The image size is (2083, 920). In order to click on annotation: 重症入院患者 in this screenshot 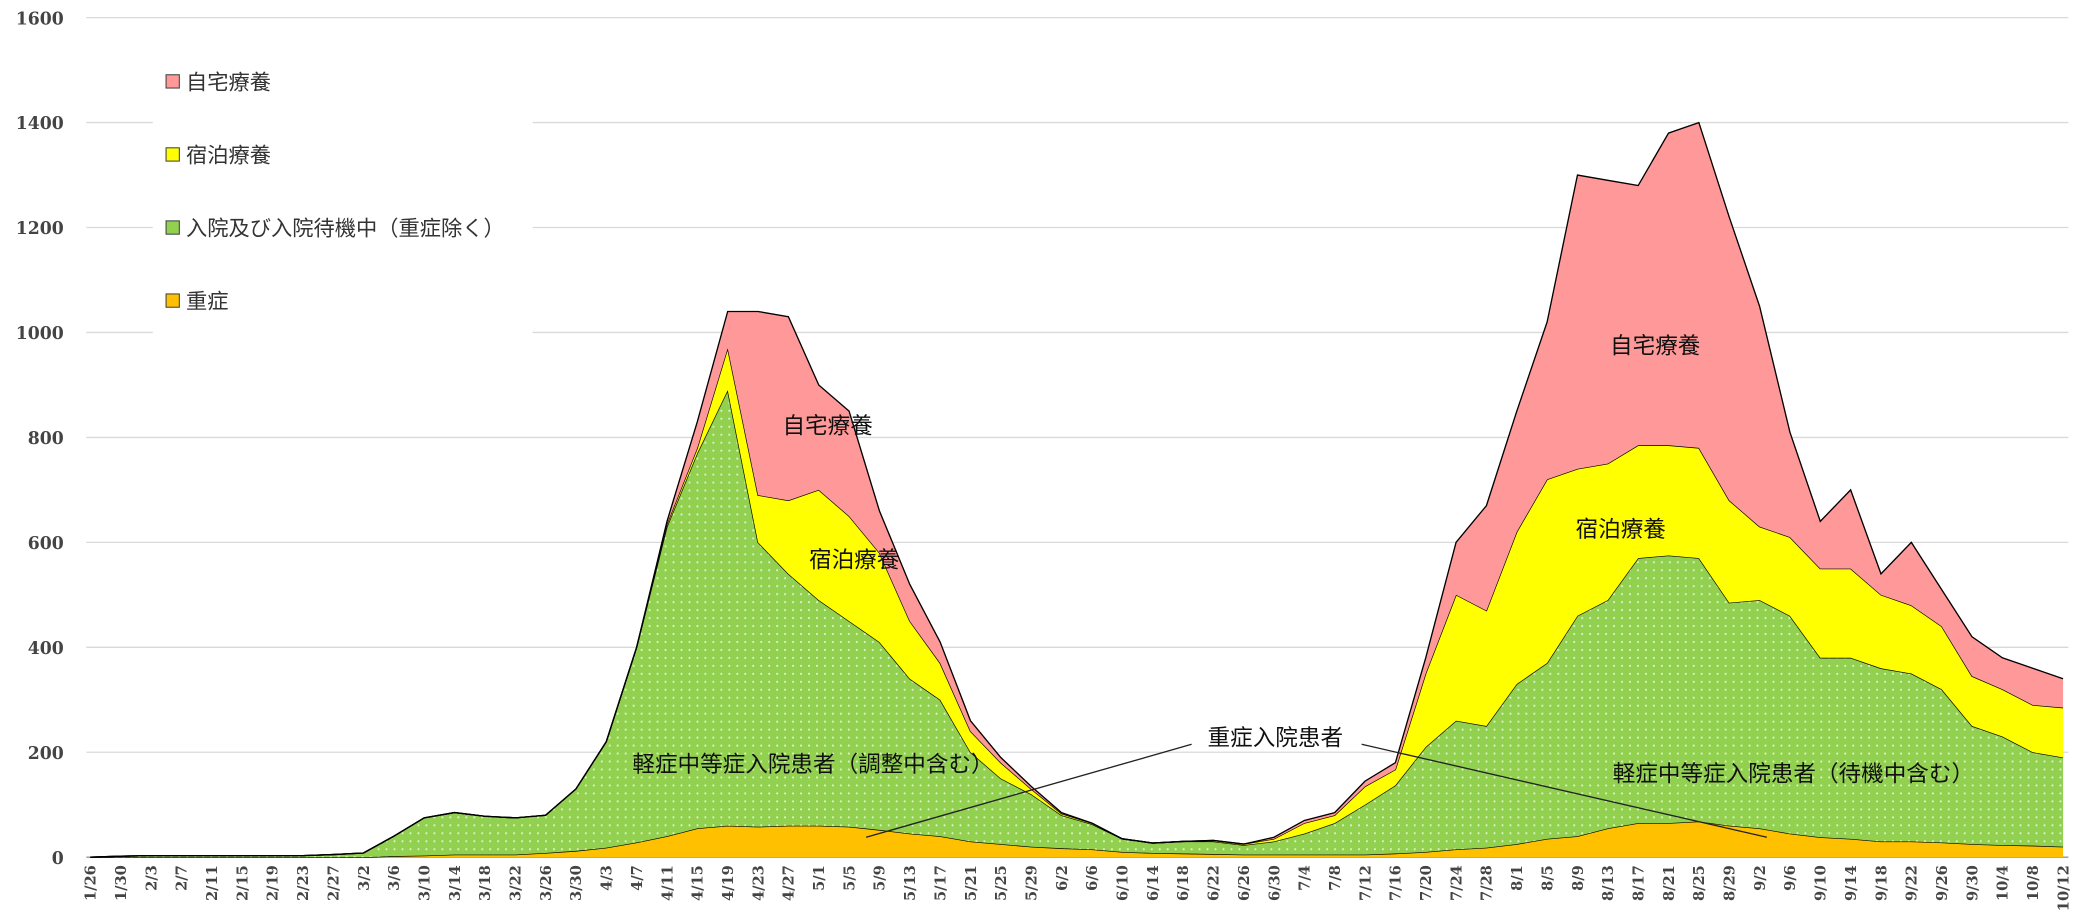, I will do `click(1275, 739)`.